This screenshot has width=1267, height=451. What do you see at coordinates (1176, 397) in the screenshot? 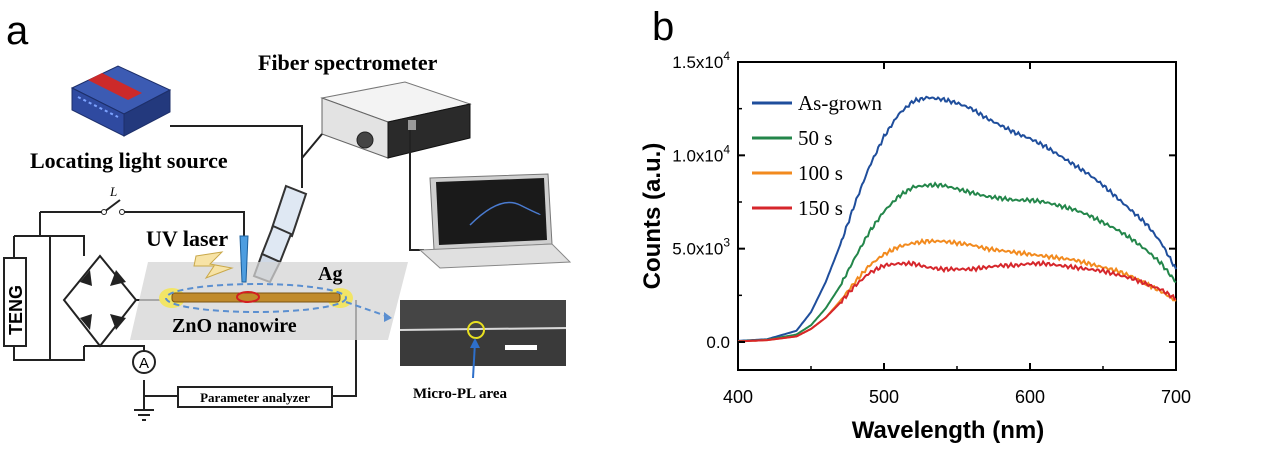
I see `x-tick-label: 700` at bounding box center [1176, 397].